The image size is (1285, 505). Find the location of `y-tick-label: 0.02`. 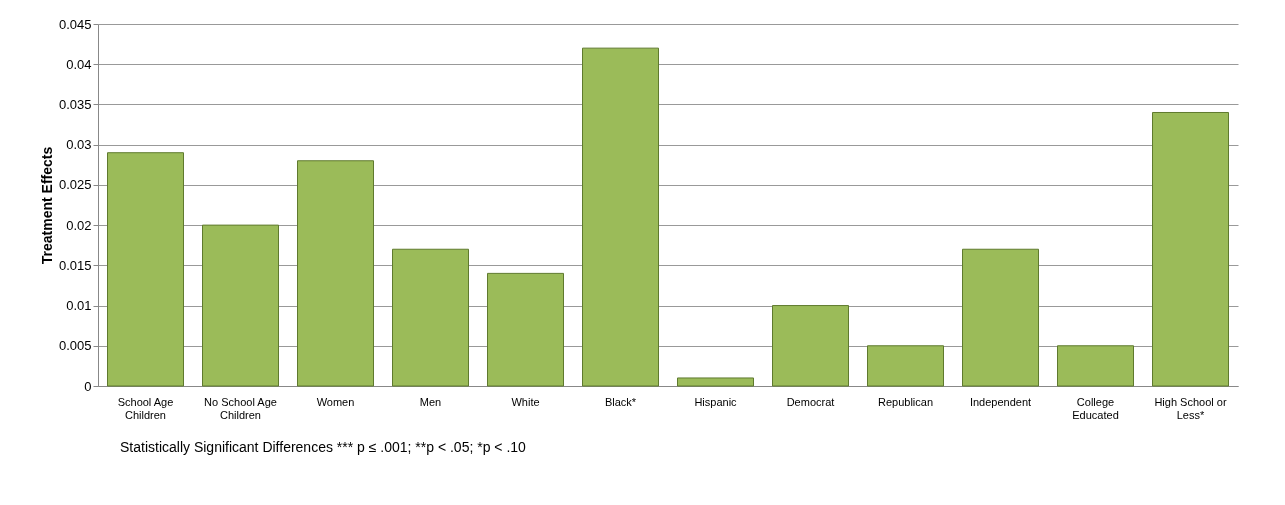

y-tick-label: 0.02 is located at coordinates (79, 225).